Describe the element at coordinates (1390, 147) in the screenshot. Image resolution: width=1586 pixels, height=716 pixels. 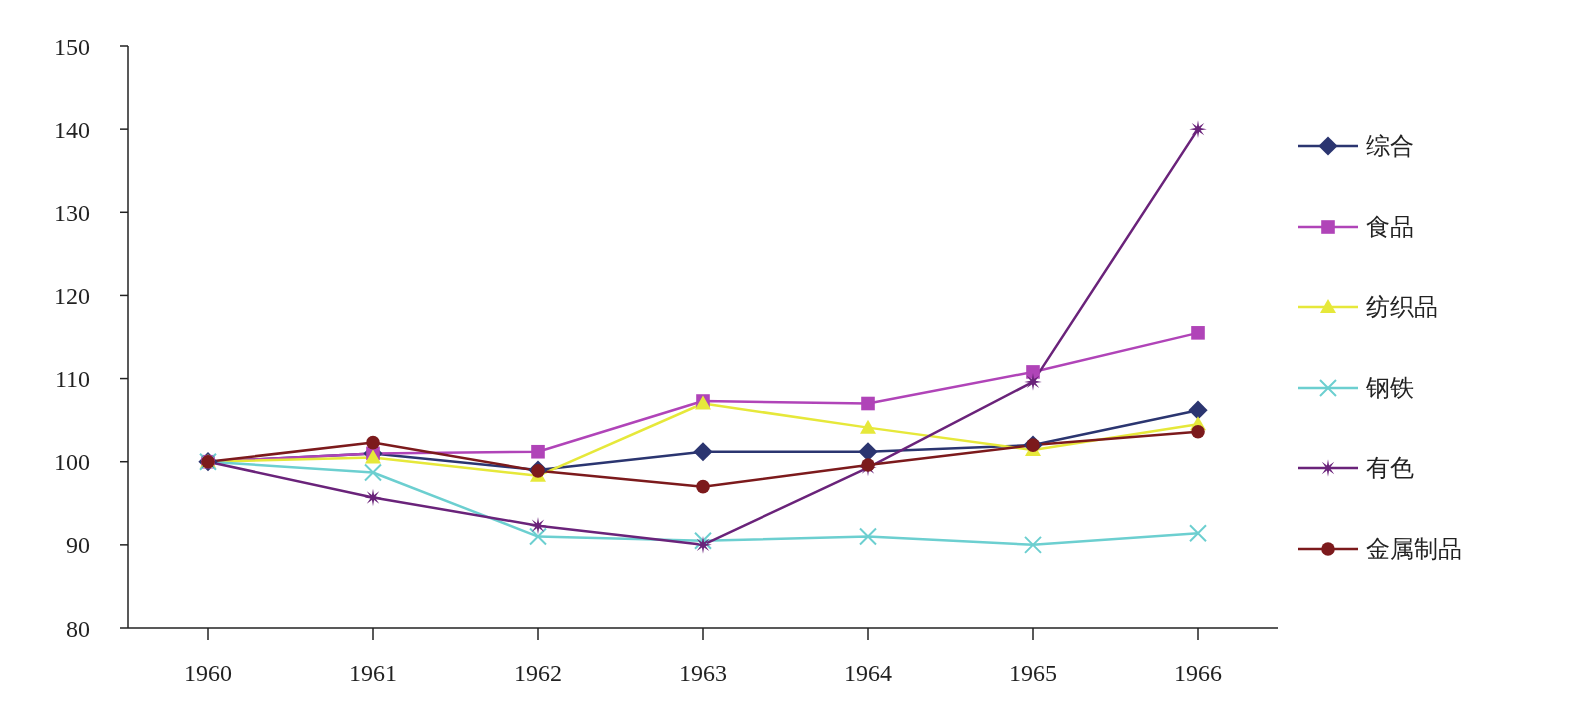
I see `legend-label: 综合` at that location.